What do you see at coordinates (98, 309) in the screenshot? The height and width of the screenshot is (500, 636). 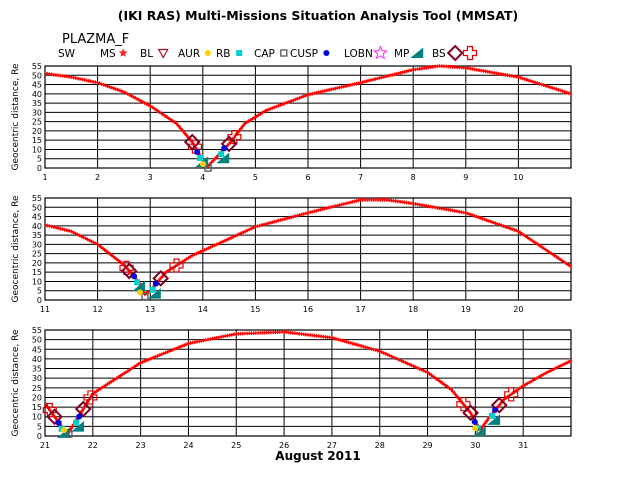 I see `x-tick-label: 12` at bounding box center [98, 309].